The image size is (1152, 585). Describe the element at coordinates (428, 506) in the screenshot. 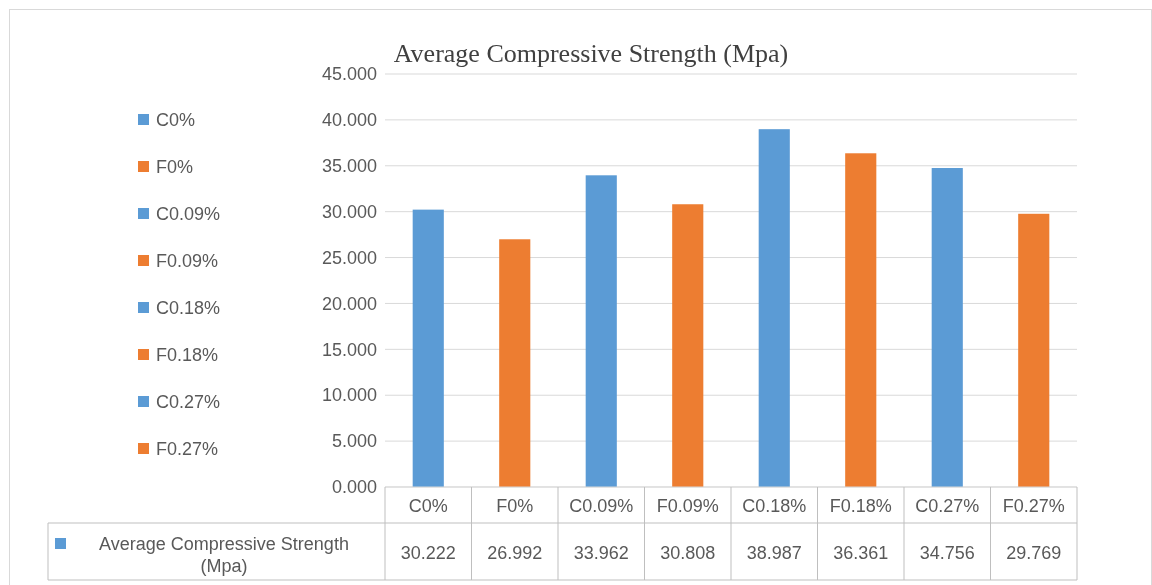

I see `x-tick-label: C0%` at that location.